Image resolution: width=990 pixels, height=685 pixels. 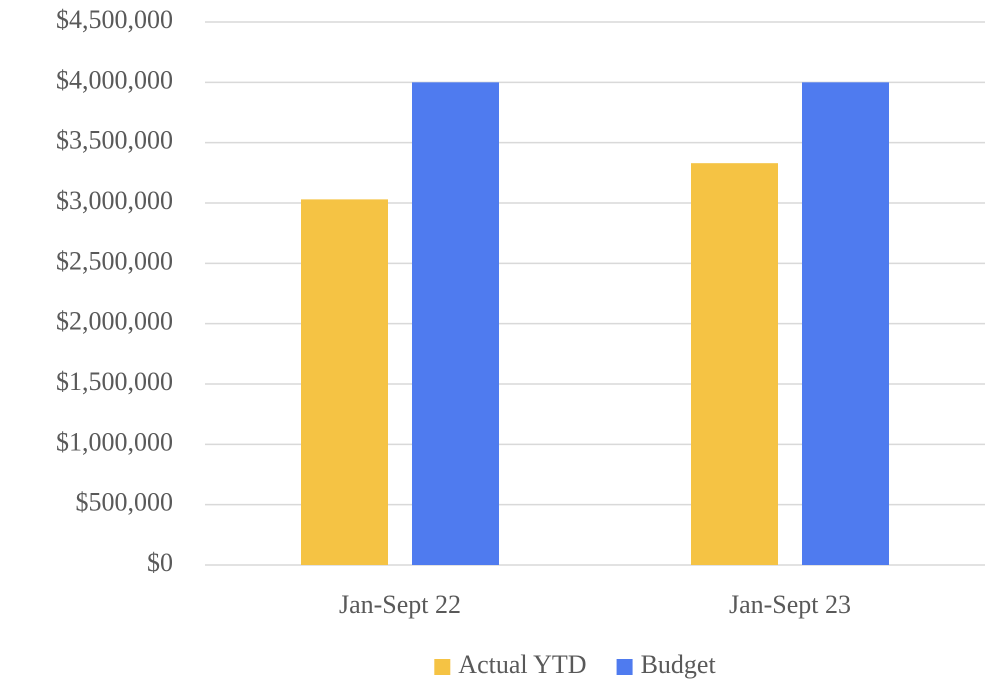 What do you see at coordinates (679, 664) in the screenshot?
I see `legend-label: Budget` at bounding box center [679, 664].